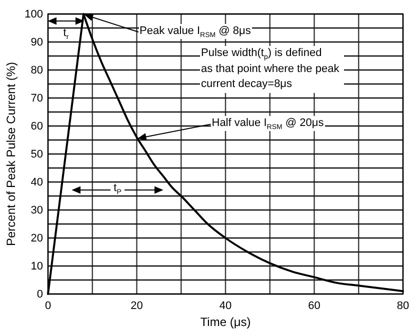 The image size is (414, 334). Describe the element at coordinates (36, 154) in the screenshot. I see `y-tick-label: 50` at that location.